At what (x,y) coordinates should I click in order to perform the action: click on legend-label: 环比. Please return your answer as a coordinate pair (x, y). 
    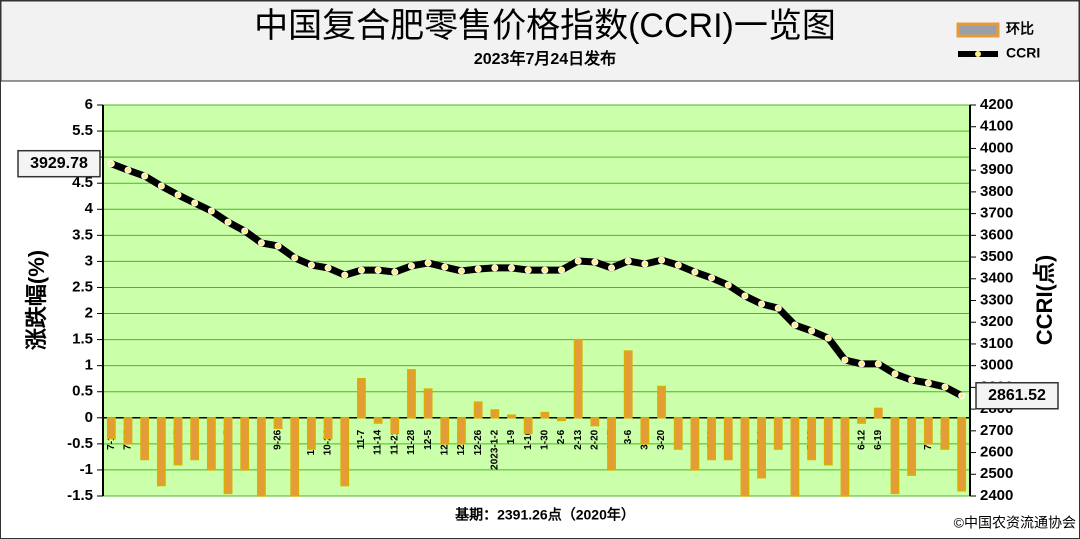
    Looking at the image, I should click on (1020, 29).